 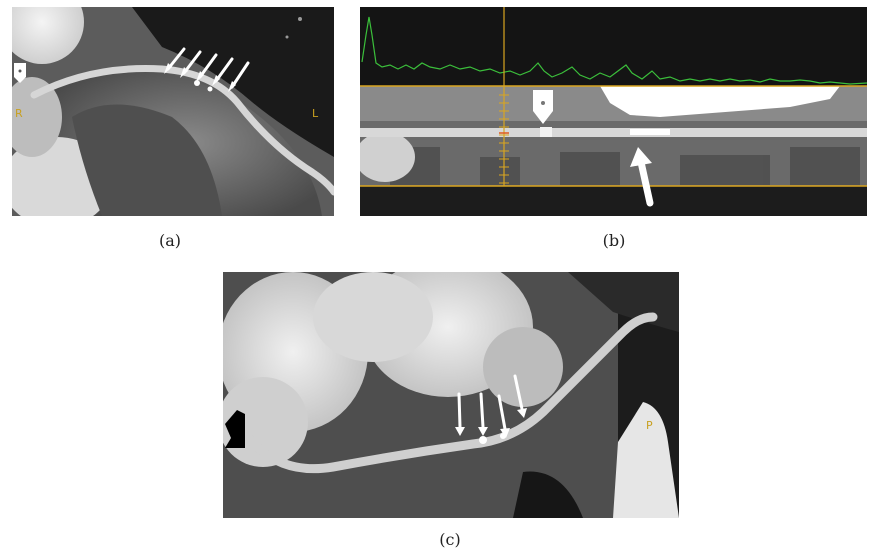 What do you see at coordinates (450, 539) in the screenshot?
I see `caption-c: (c)` at bounding box center [450, 539].